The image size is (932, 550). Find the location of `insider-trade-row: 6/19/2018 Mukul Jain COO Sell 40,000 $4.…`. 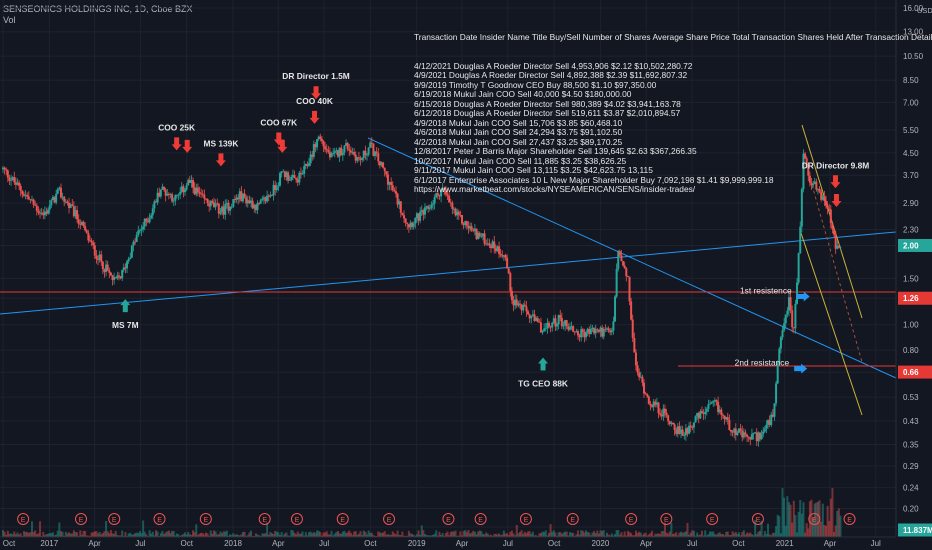

insider-trade-row: 6/19/2018 Mukul Jain COO Sell 40,000 $4.… is located at coordinates (523, 94).